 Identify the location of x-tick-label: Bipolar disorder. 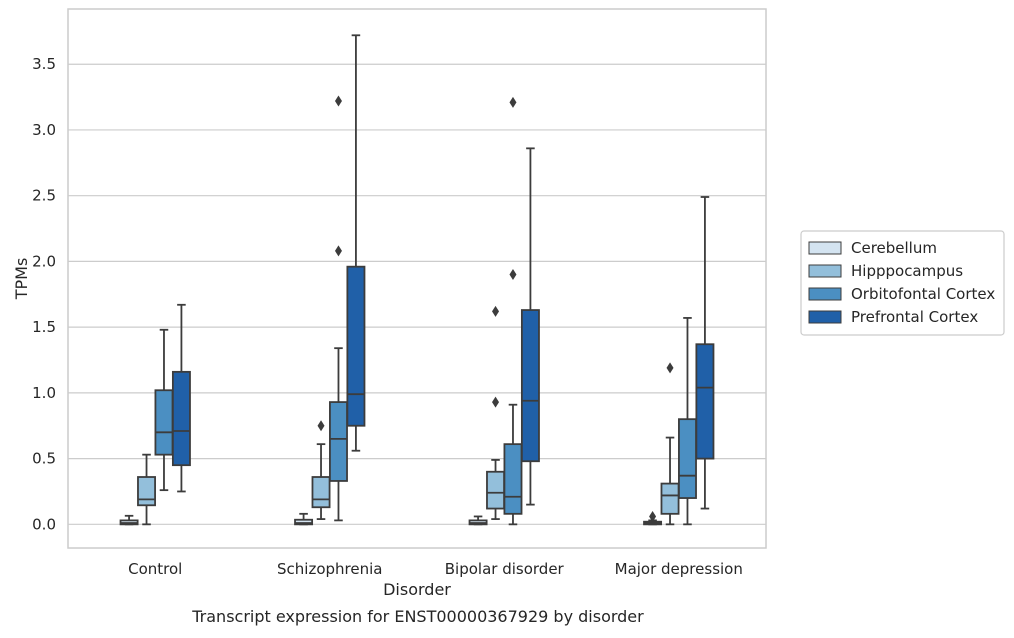
(505, 569).